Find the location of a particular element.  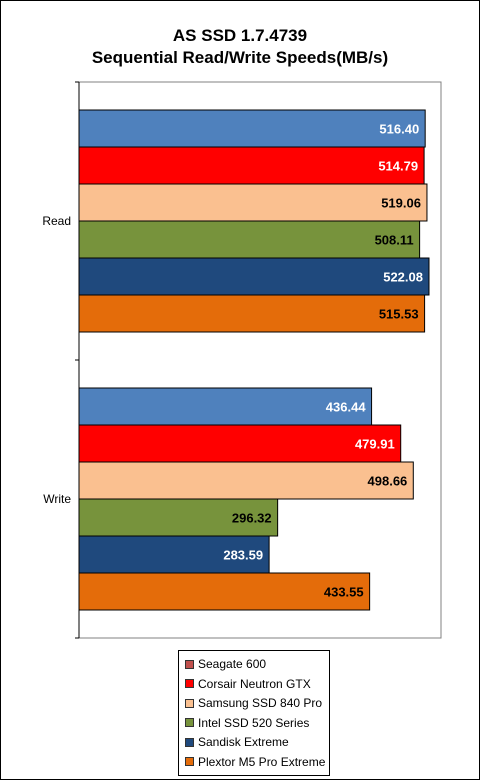

legend-item: Seagate 600 is located at coordinates (225, 664).